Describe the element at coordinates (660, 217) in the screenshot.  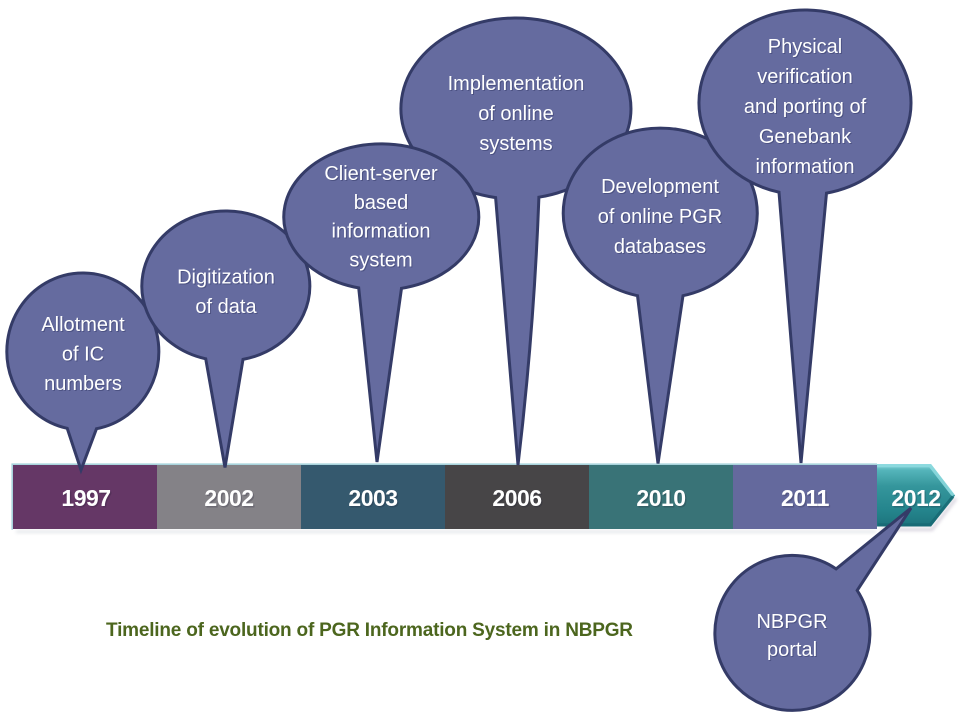
I see `svg-text: of online PGR` at that location.